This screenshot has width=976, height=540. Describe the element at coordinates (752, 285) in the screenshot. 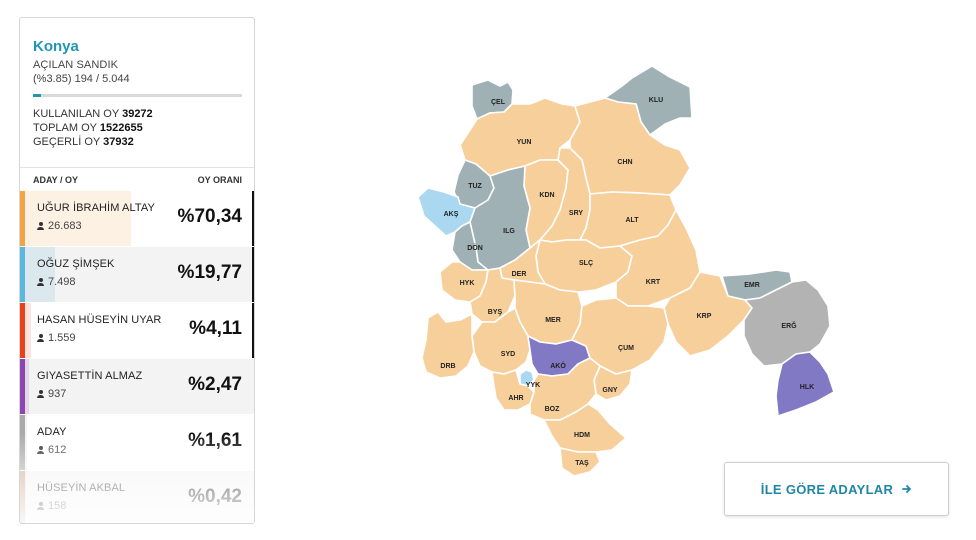

I see `district-label: EMR` at that location.